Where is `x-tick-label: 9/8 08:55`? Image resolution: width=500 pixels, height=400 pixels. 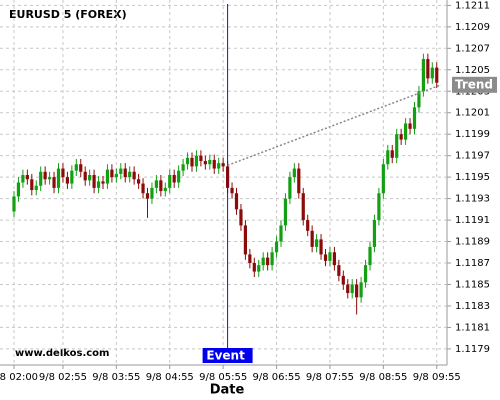 x-tick-label: 9/8 08:55 is located at coordinates (383, 377).